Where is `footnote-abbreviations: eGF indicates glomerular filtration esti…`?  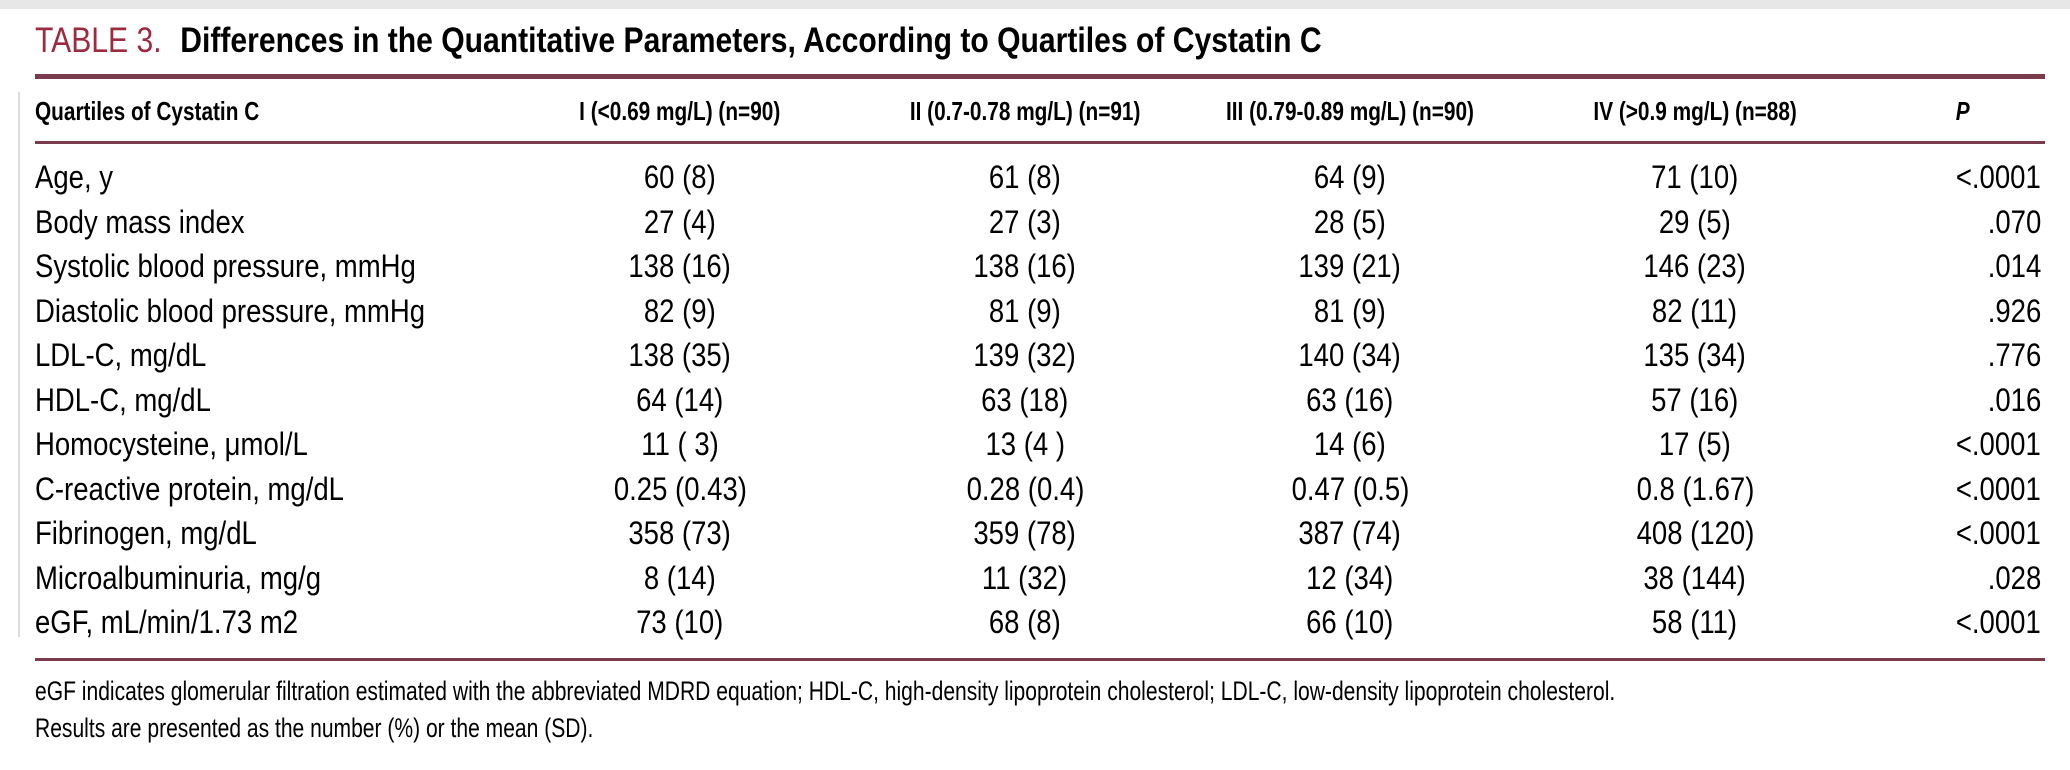 footnote-abbreviations: eGF indicates glomerular filtration esti… is located at coordinates (825, 690).